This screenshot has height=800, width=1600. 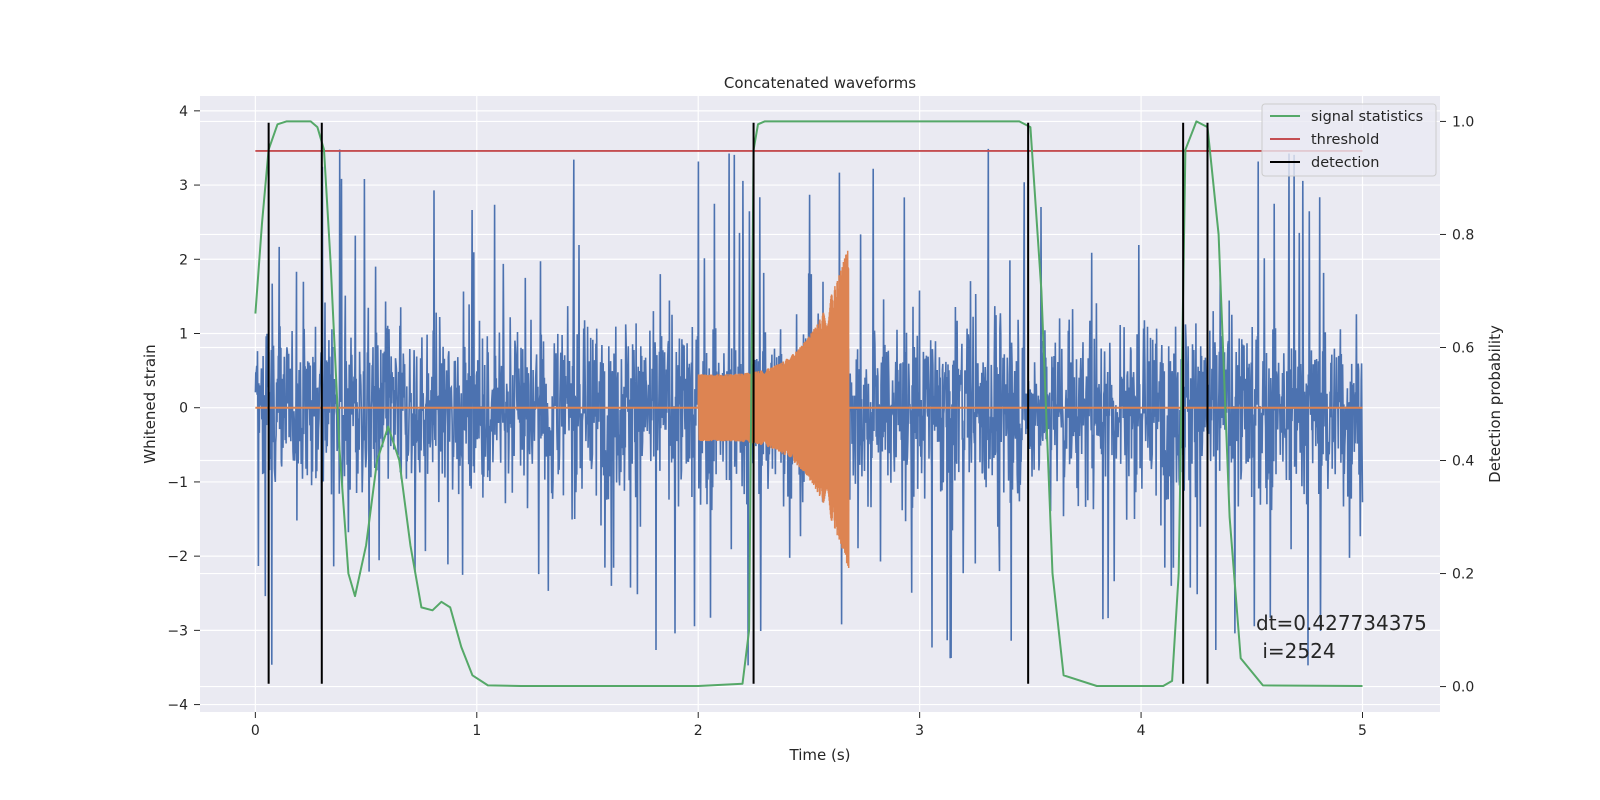 What do you see at coordinates (183, 112) in the screenshot?
I see `y-tick-label: 4` at bounding box center [183, 112].